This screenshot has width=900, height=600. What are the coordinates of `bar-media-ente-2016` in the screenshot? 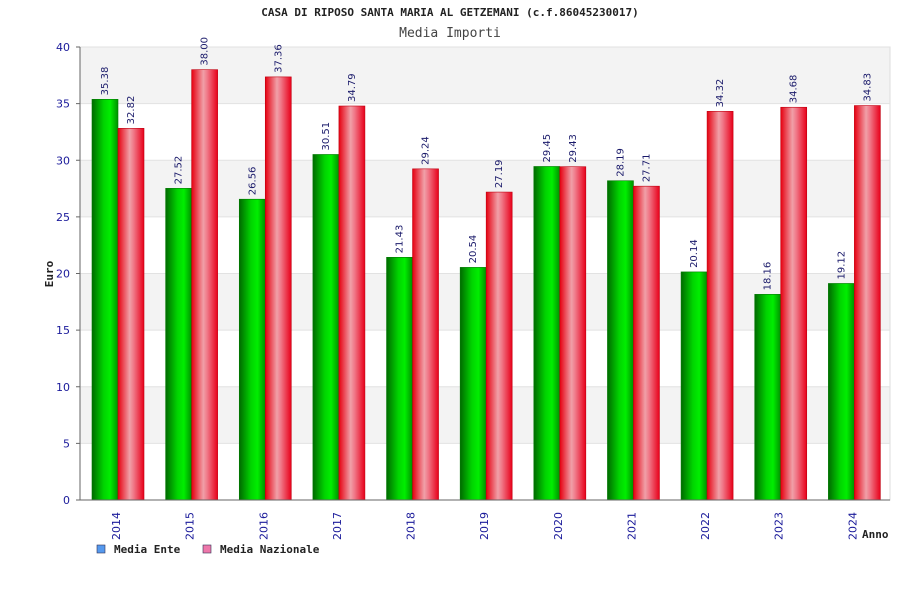 It's located at (252, 349).